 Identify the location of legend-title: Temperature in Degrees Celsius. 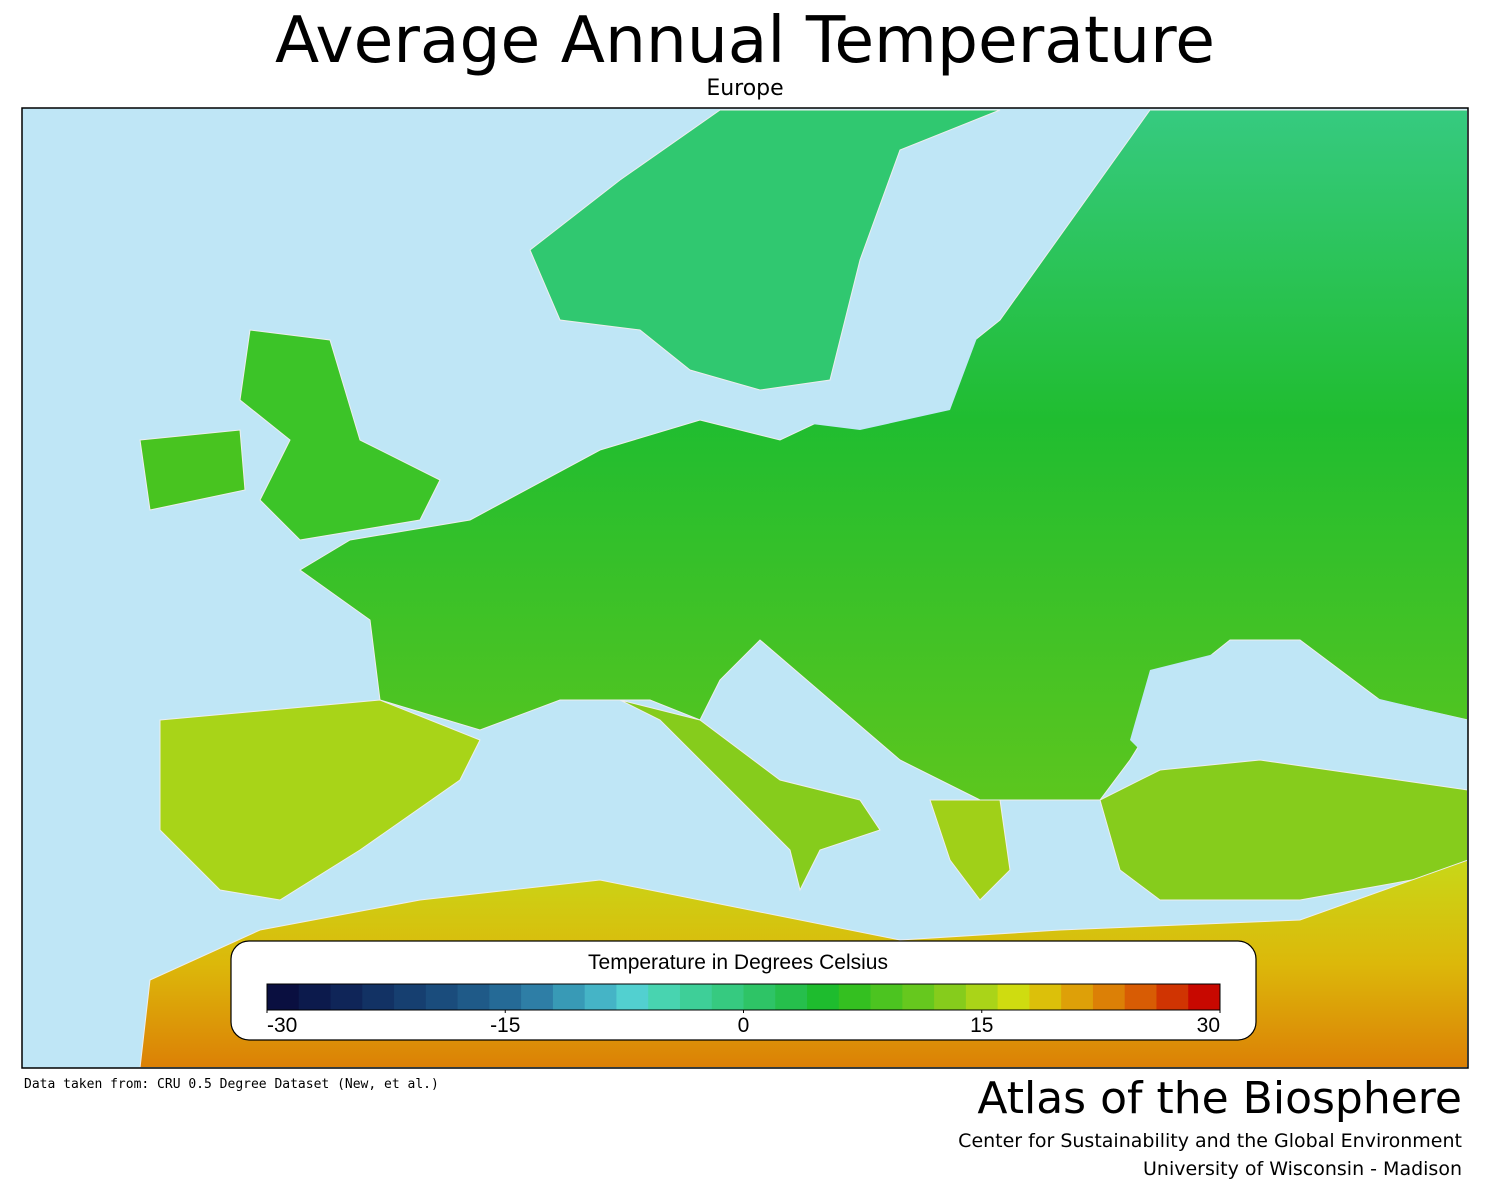
(738, 962).